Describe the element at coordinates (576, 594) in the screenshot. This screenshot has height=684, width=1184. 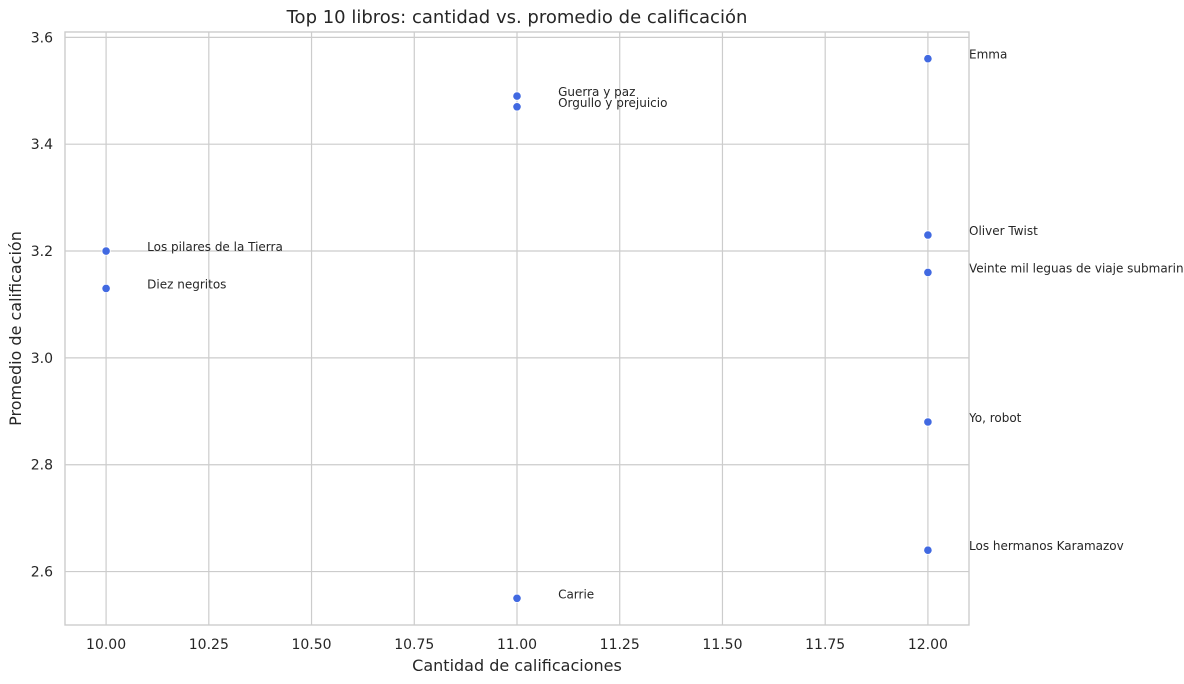
I see `point-label: Carrie` at that location.